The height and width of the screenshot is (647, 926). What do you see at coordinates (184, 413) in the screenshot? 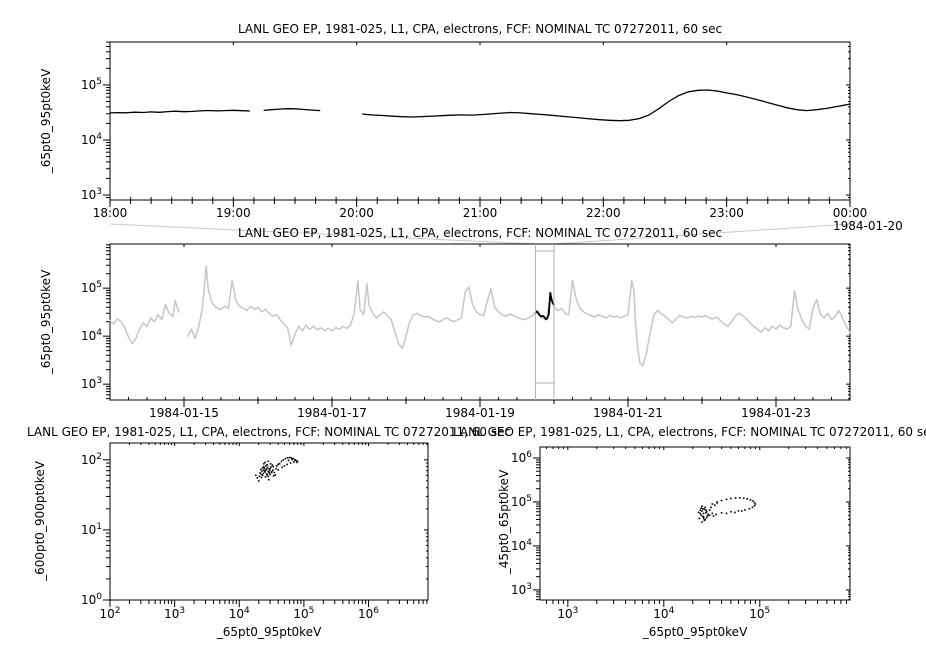
I see `svg-text: 1984-01-15` at bounding box center [184, 413].